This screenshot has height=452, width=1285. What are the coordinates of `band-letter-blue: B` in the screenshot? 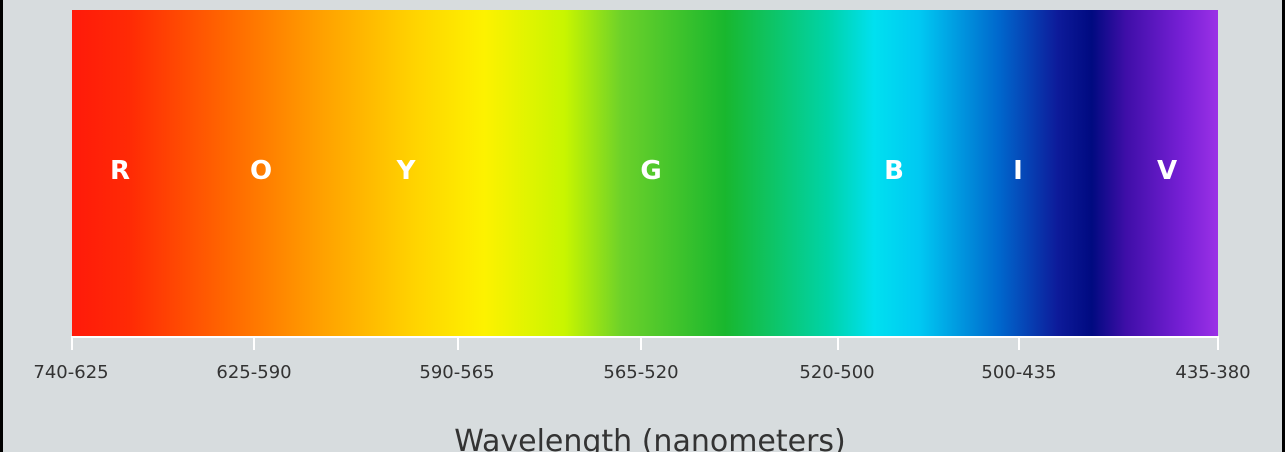 It's located at (894, 171).